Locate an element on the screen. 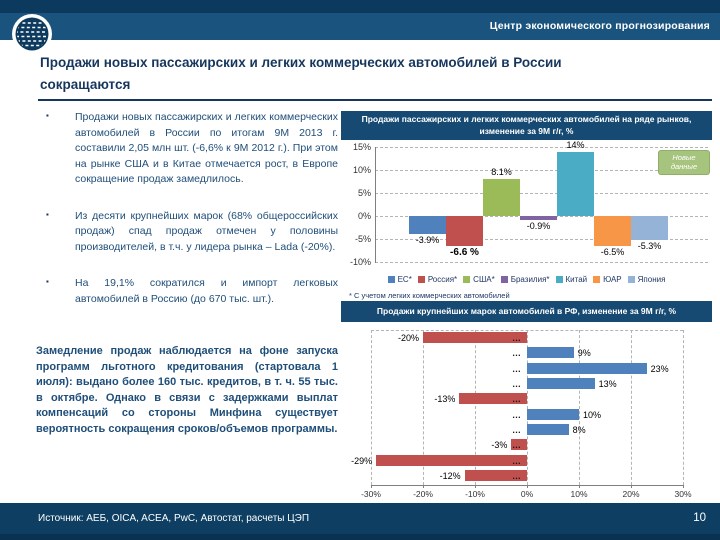 The width and height of the screenshot is (720, 540). x-axis-line is located at coordinates (527, 485).